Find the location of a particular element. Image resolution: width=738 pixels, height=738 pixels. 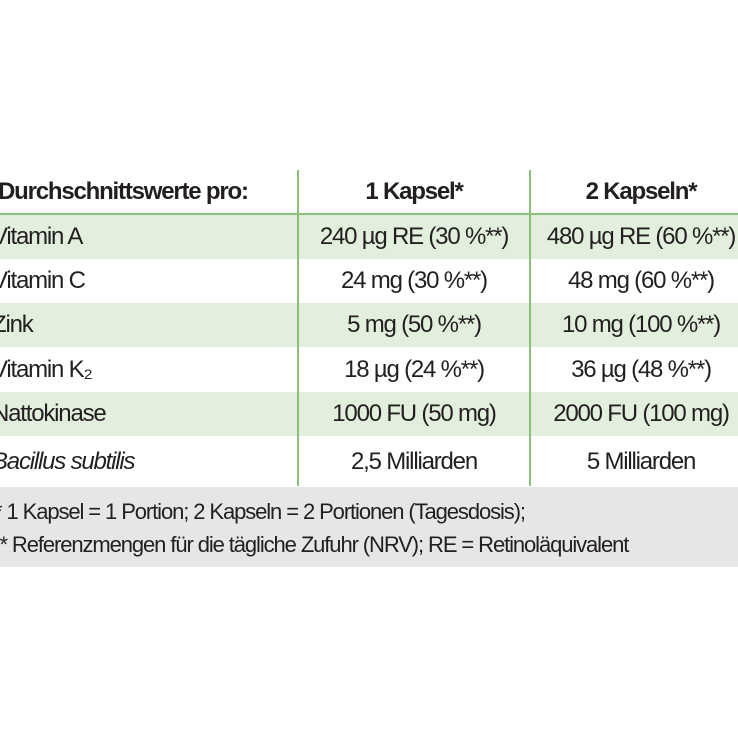

value-cell: 24 mg (30 %**) is located at coordinates (414, 280).